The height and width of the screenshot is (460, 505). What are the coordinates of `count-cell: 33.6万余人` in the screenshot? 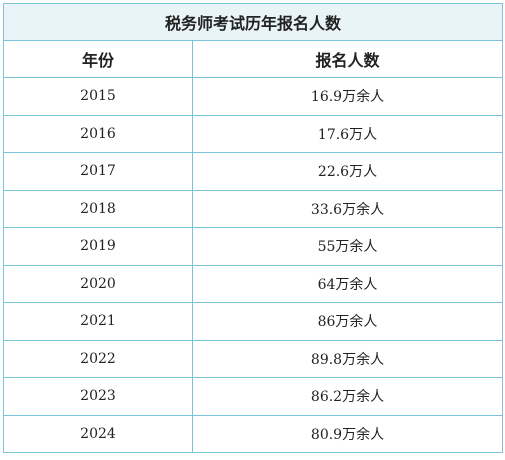 It's located at (347, 208).